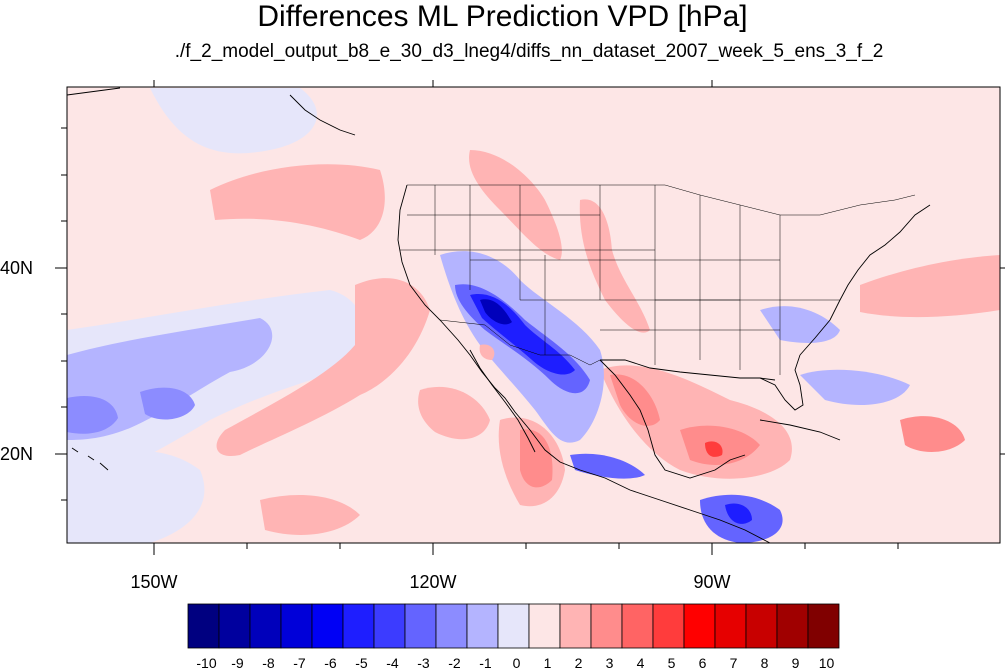  I want to click on east-red-patch, so click(932, 434).